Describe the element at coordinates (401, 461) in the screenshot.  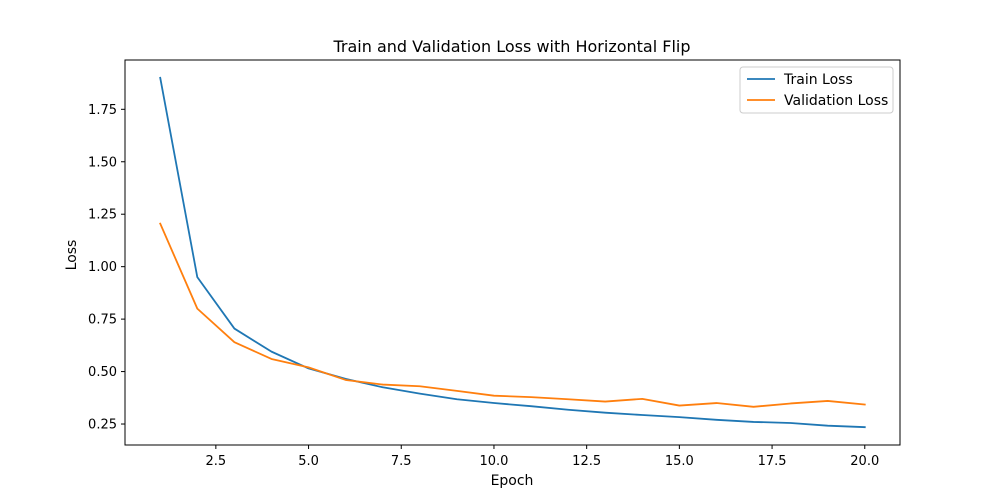
I see `x-tick-label: 7.5` at that location.